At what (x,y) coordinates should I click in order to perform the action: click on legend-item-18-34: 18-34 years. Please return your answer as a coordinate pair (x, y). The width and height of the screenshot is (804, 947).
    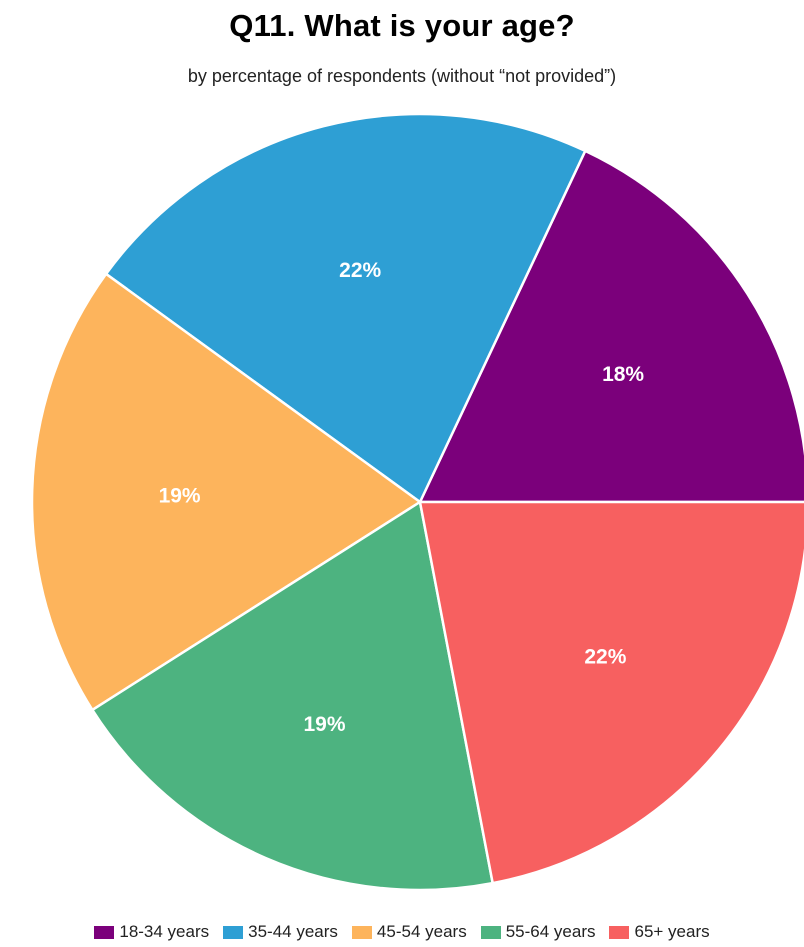
    Looking at the image, I should click on (151, 932).